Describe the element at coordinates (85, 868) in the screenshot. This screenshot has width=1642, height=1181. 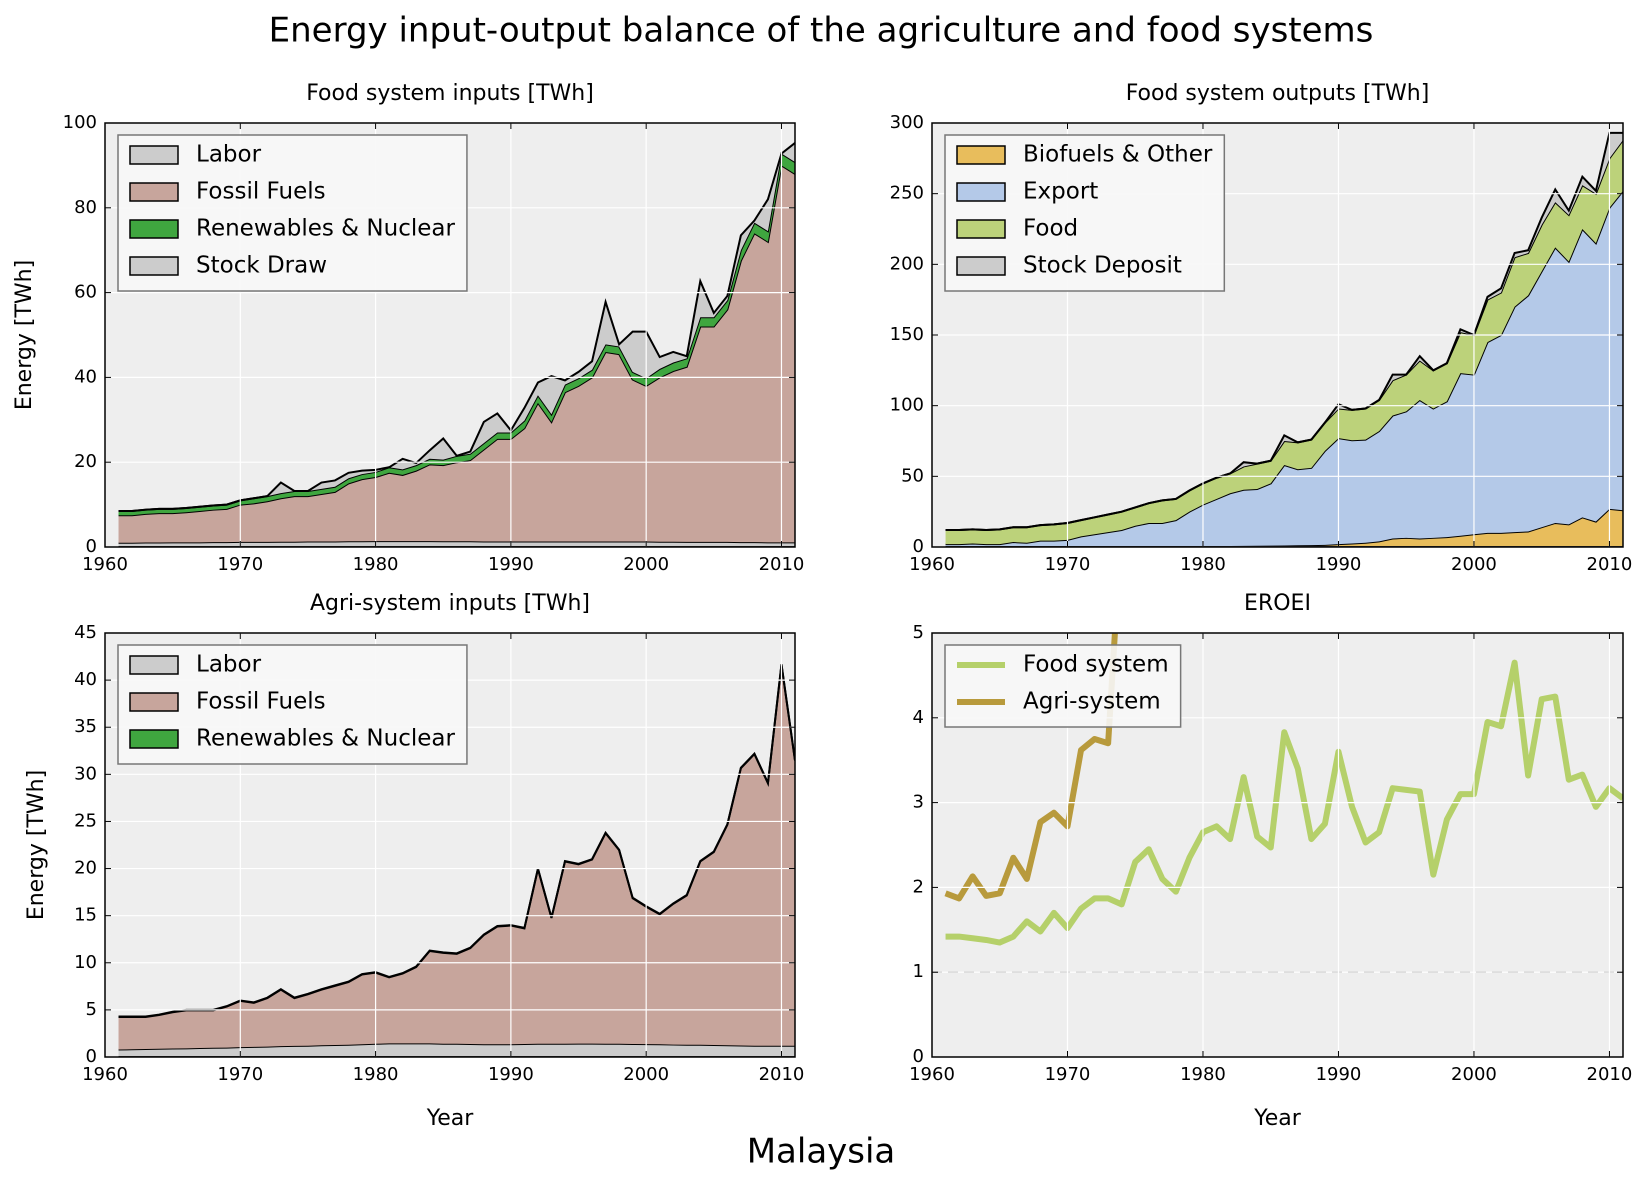
I see `y-tick-label: 20` at that location.